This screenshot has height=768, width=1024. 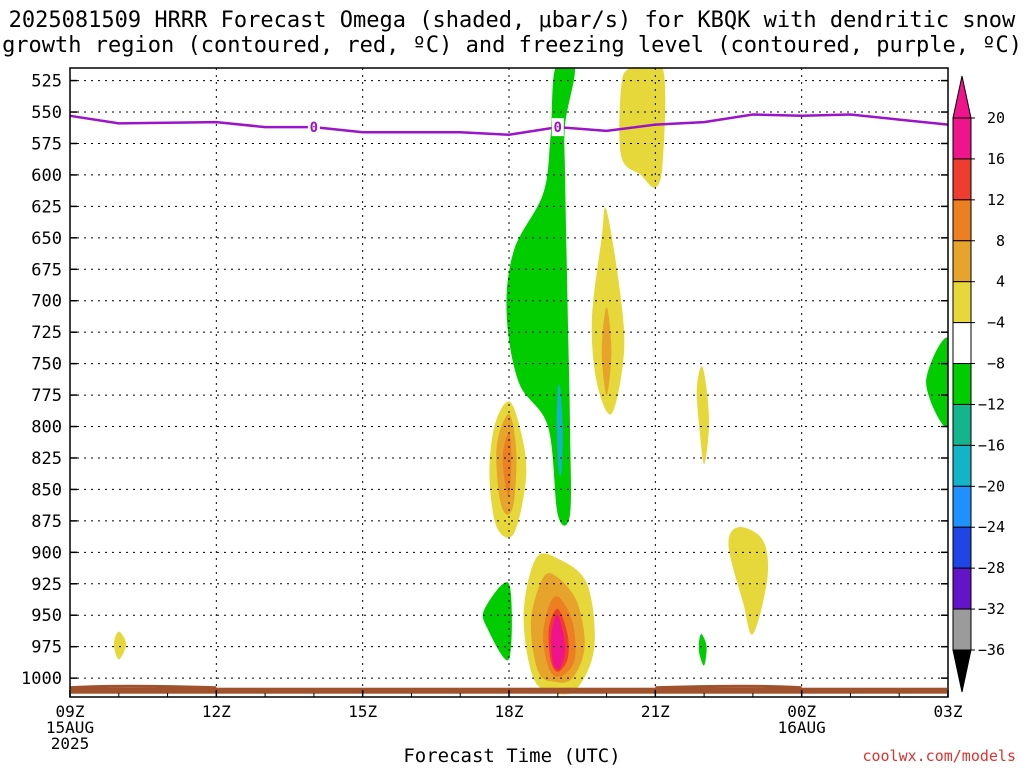 What do you see at coordinates (70, 711) in the screenshot?
I see `x-tick-label: 09Z` at bounding box center [70, 711].